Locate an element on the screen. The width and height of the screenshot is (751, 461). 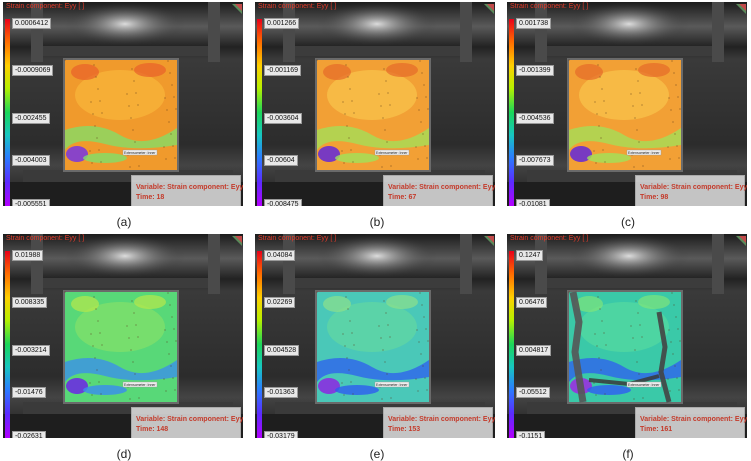
colorbar-tick-label: 0.06476 is located at coordinates (532, 302).